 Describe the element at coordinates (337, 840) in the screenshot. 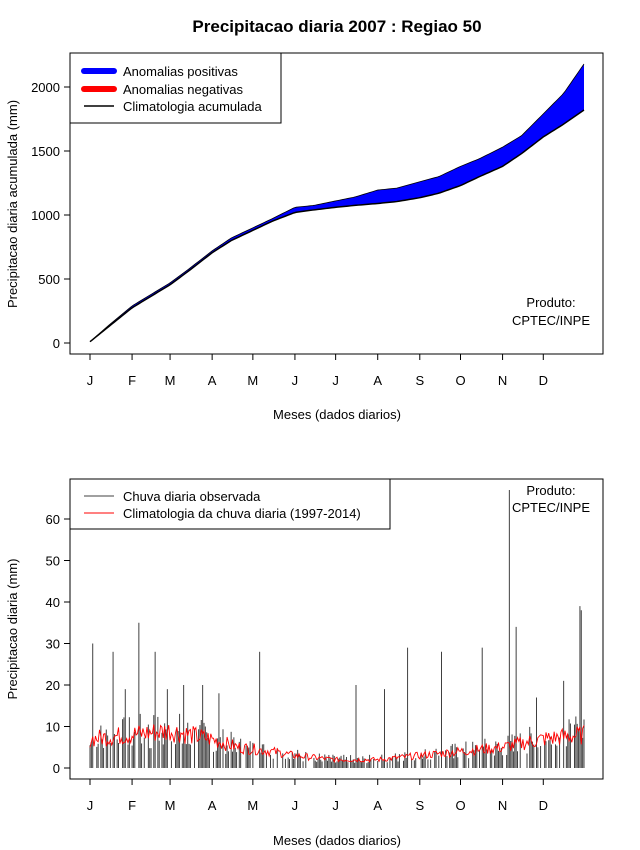

I see `plot2-xlabel: Meses (dados diarios)` at that location.